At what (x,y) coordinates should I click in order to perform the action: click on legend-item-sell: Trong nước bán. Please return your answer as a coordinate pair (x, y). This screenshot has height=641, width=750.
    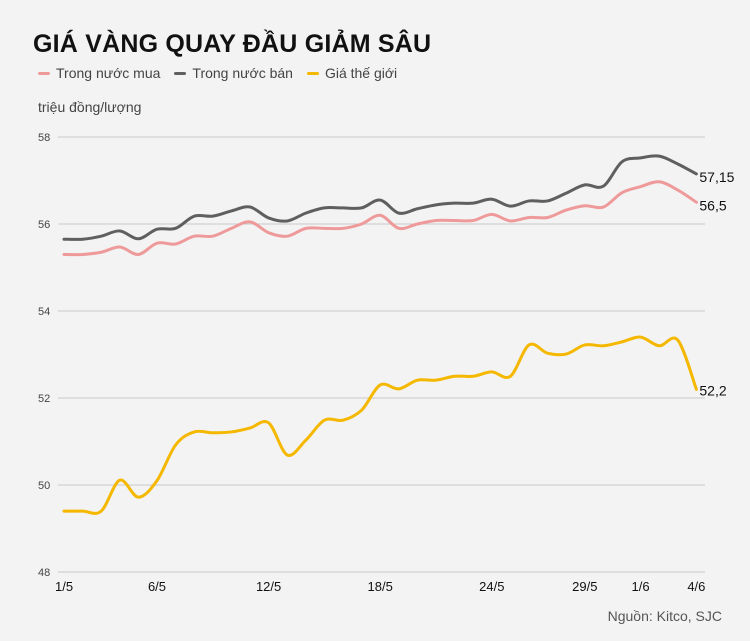
    Looking at the image, I should click on (233, 73).